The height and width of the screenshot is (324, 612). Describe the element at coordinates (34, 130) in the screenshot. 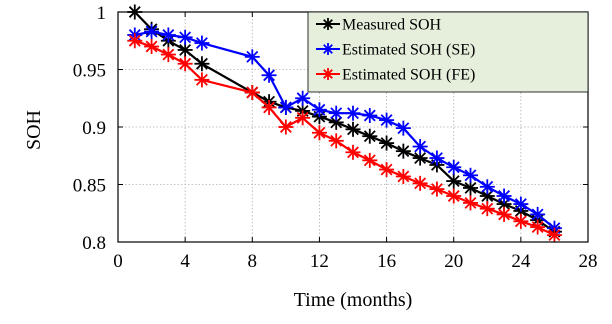

I see `y-axis-label: SOH` at that location.